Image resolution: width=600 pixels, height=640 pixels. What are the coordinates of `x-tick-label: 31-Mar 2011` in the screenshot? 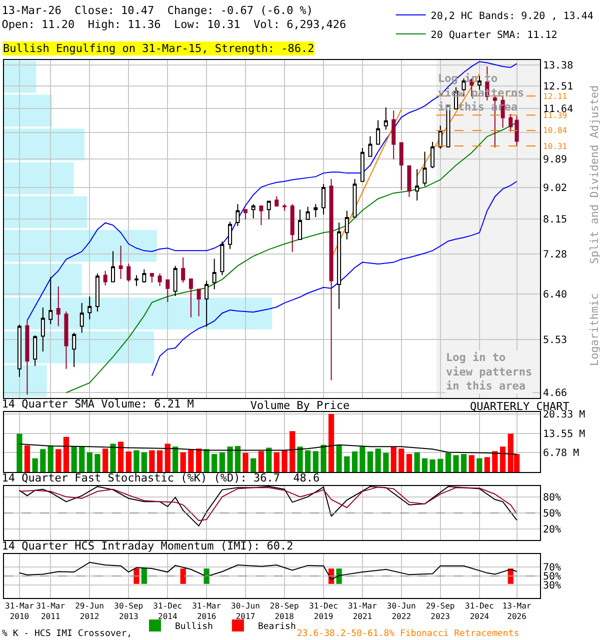 It's located at (51, 611).